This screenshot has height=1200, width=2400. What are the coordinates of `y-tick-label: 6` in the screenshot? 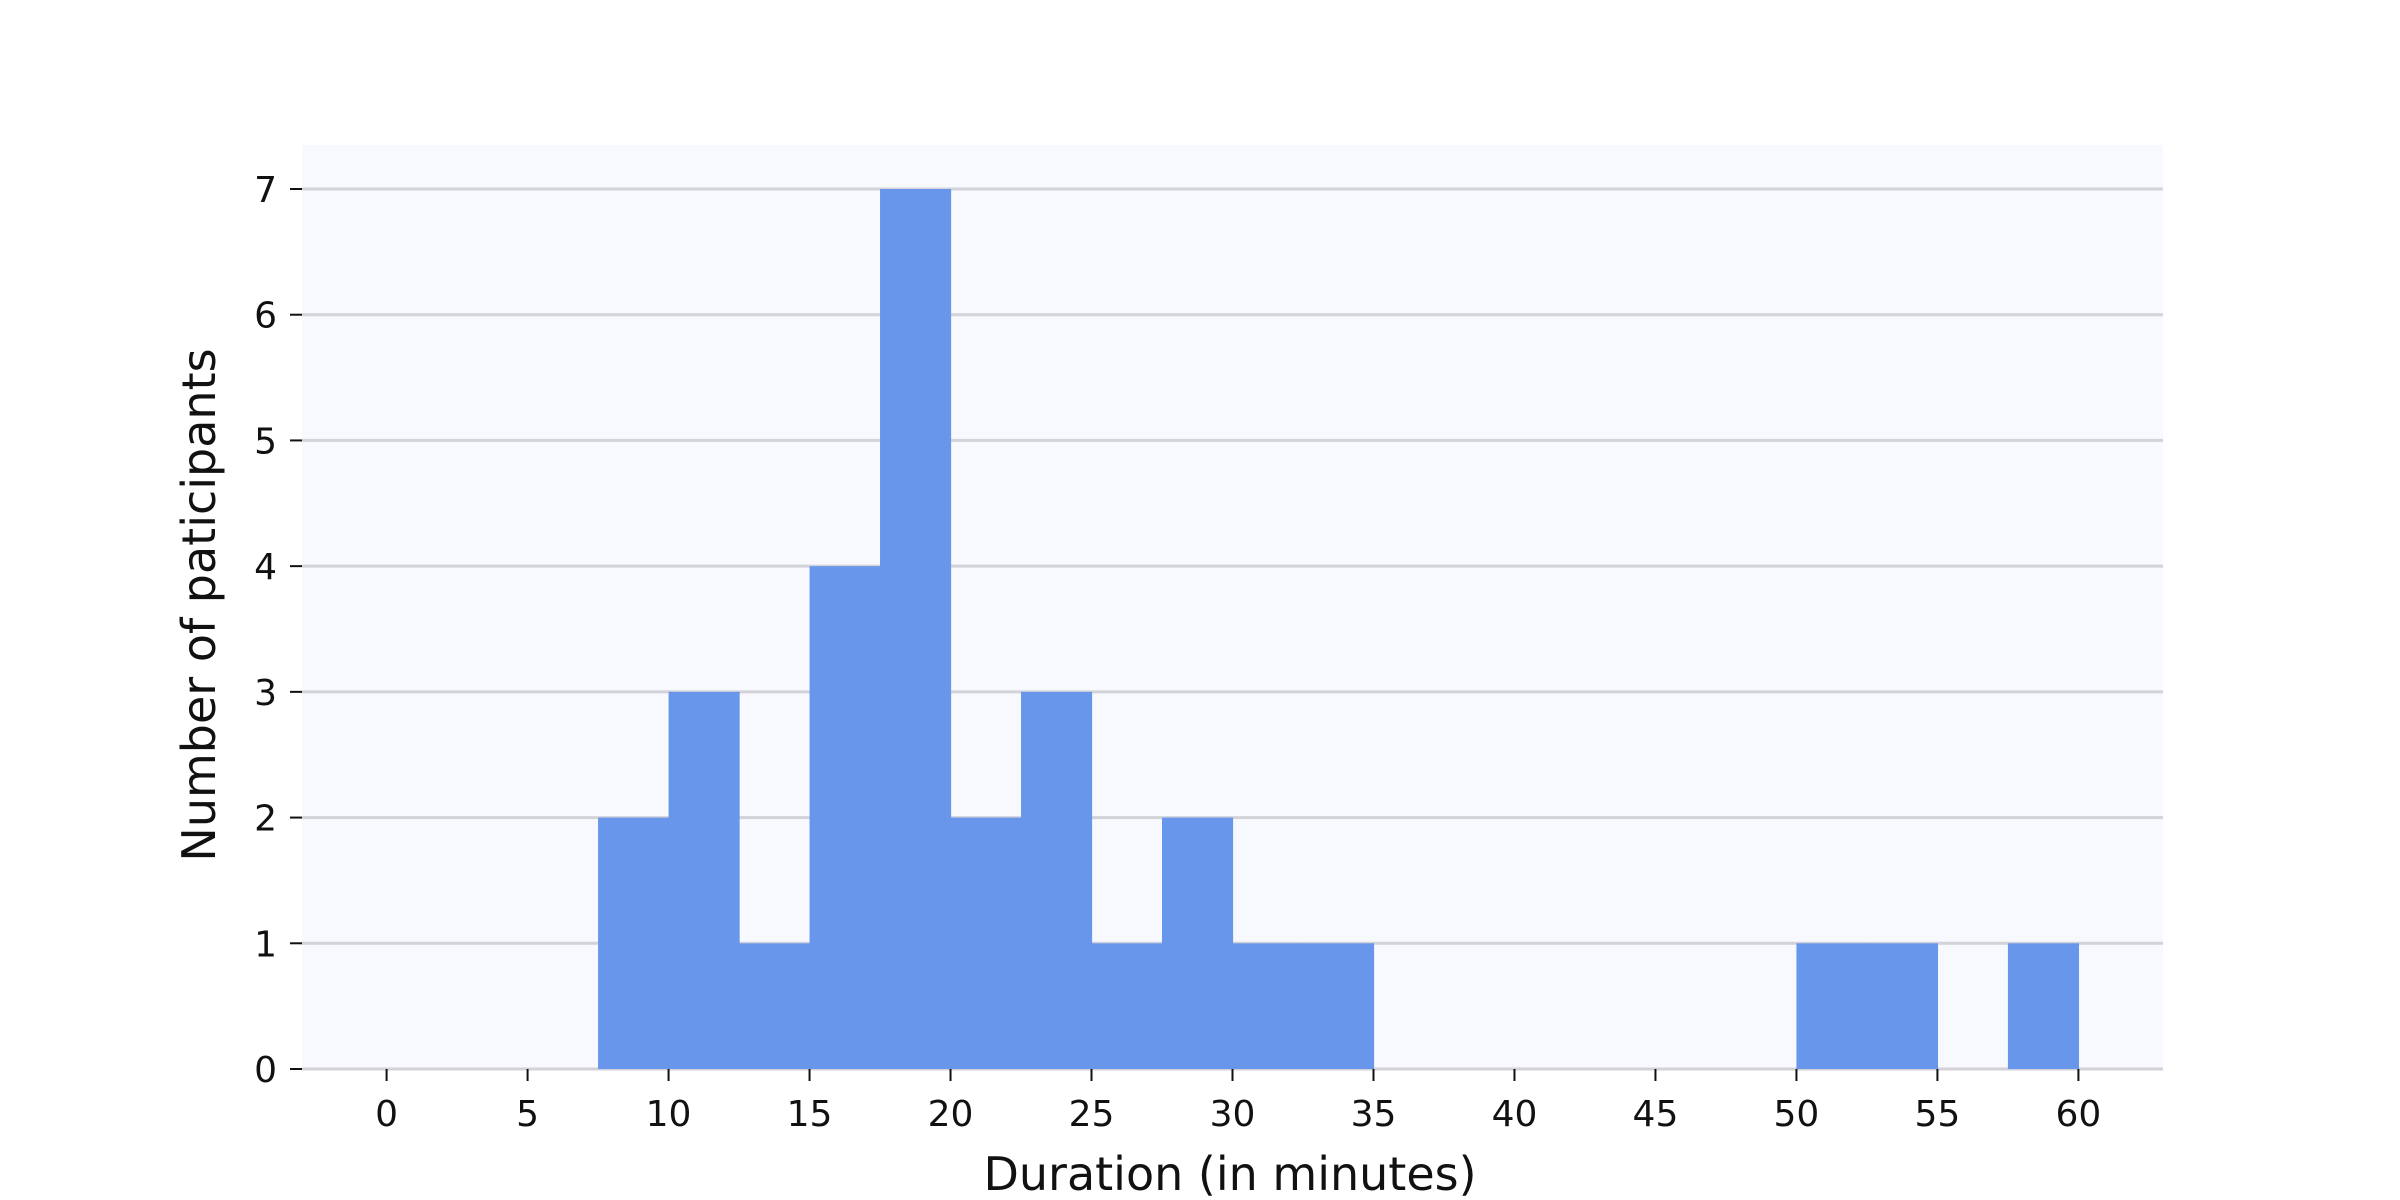 It's located at (265, 316).